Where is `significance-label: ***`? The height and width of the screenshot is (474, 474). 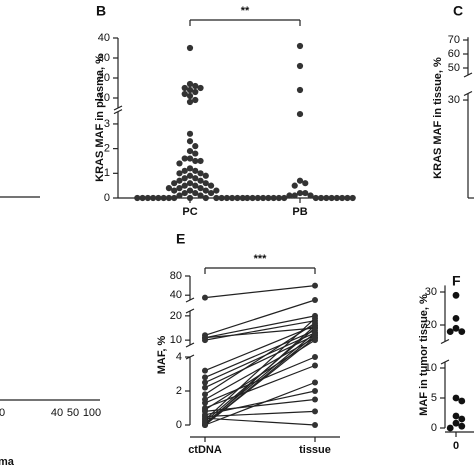
significance-label: *** is located at coordinates (261, 259).